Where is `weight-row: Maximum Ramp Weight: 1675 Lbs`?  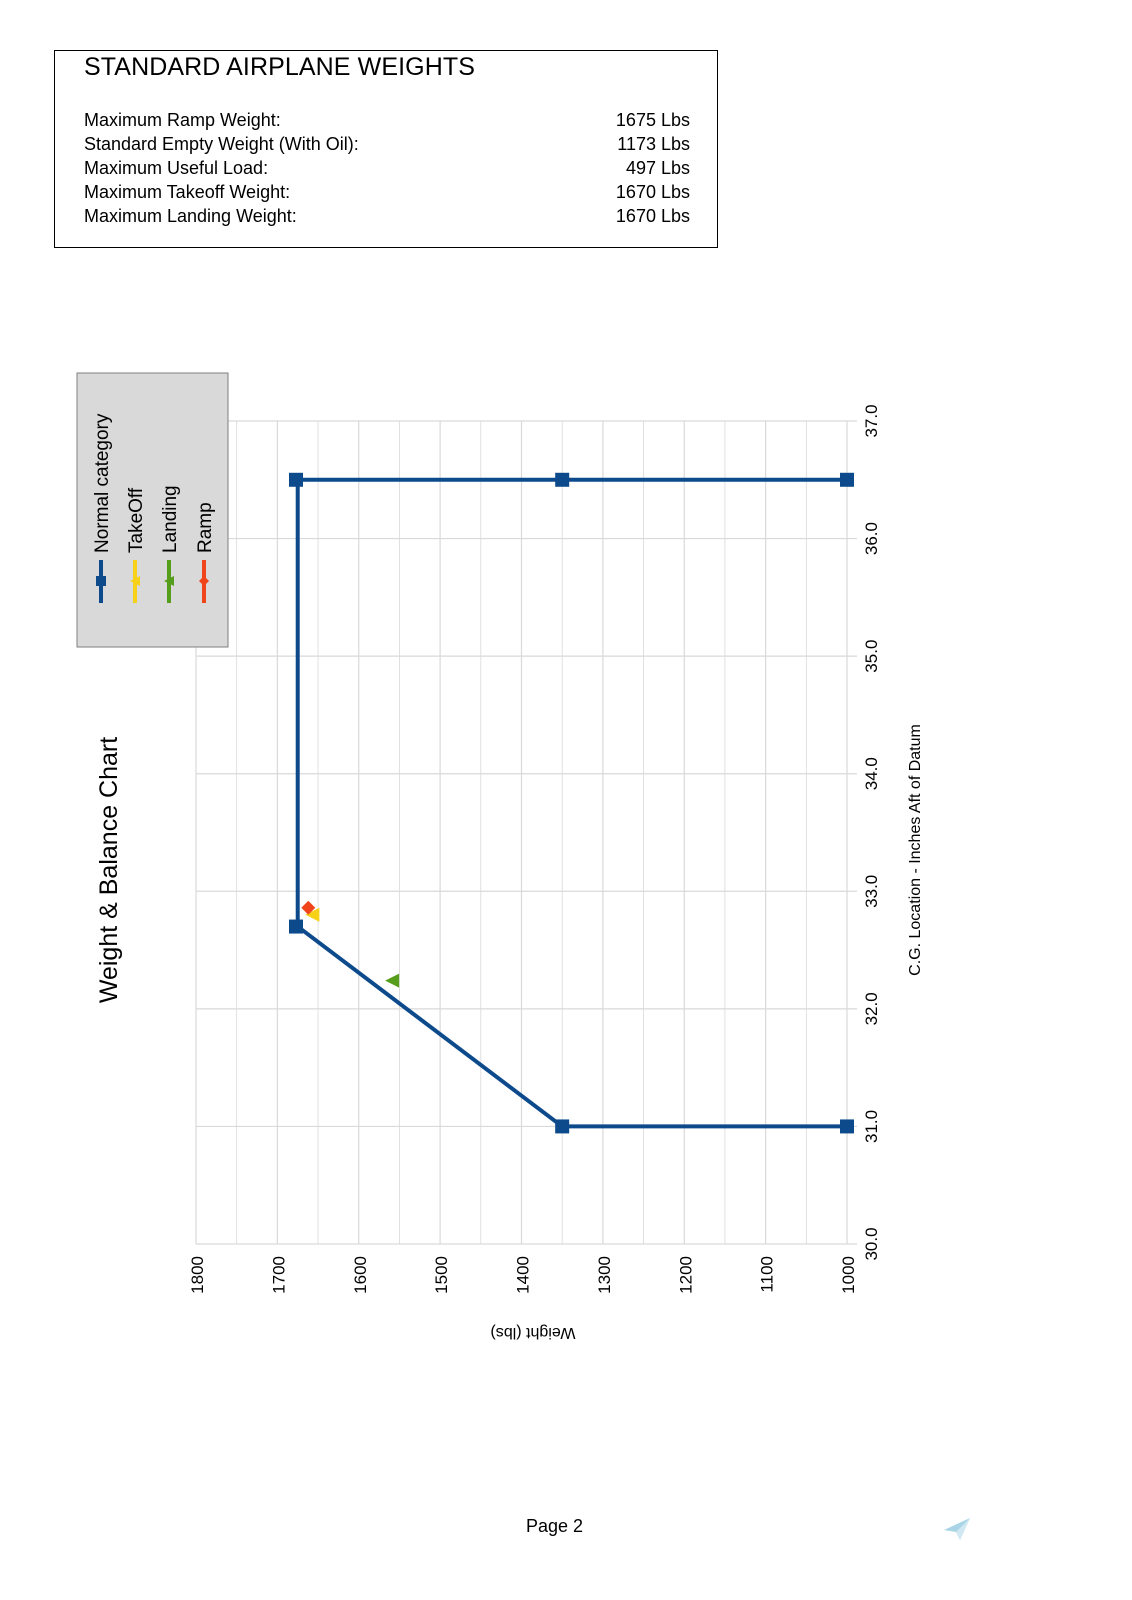 weight-row: Maximum Ramp Weight: 1675 Lbs is located at coordinates (387, 120).